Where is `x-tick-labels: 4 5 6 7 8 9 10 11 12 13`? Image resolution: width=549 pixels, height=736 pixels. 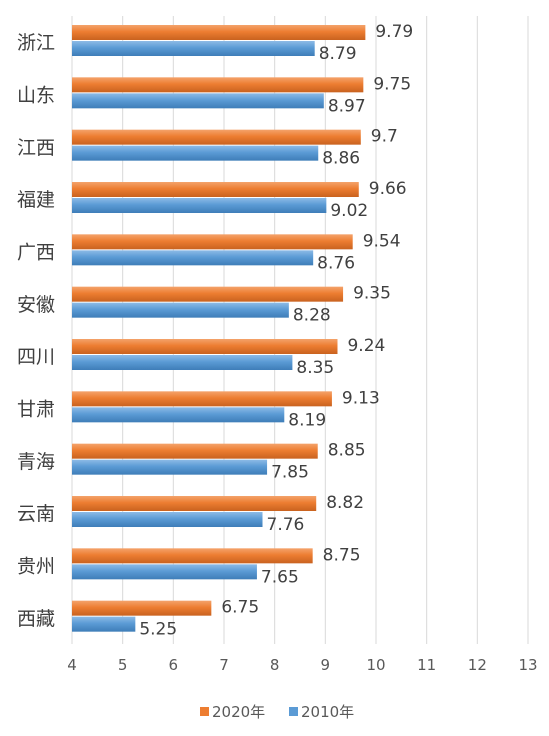 x-tick-labels: 4 5 6 7 8 9 10 11 12 13 is located at coordinates (302, 665).